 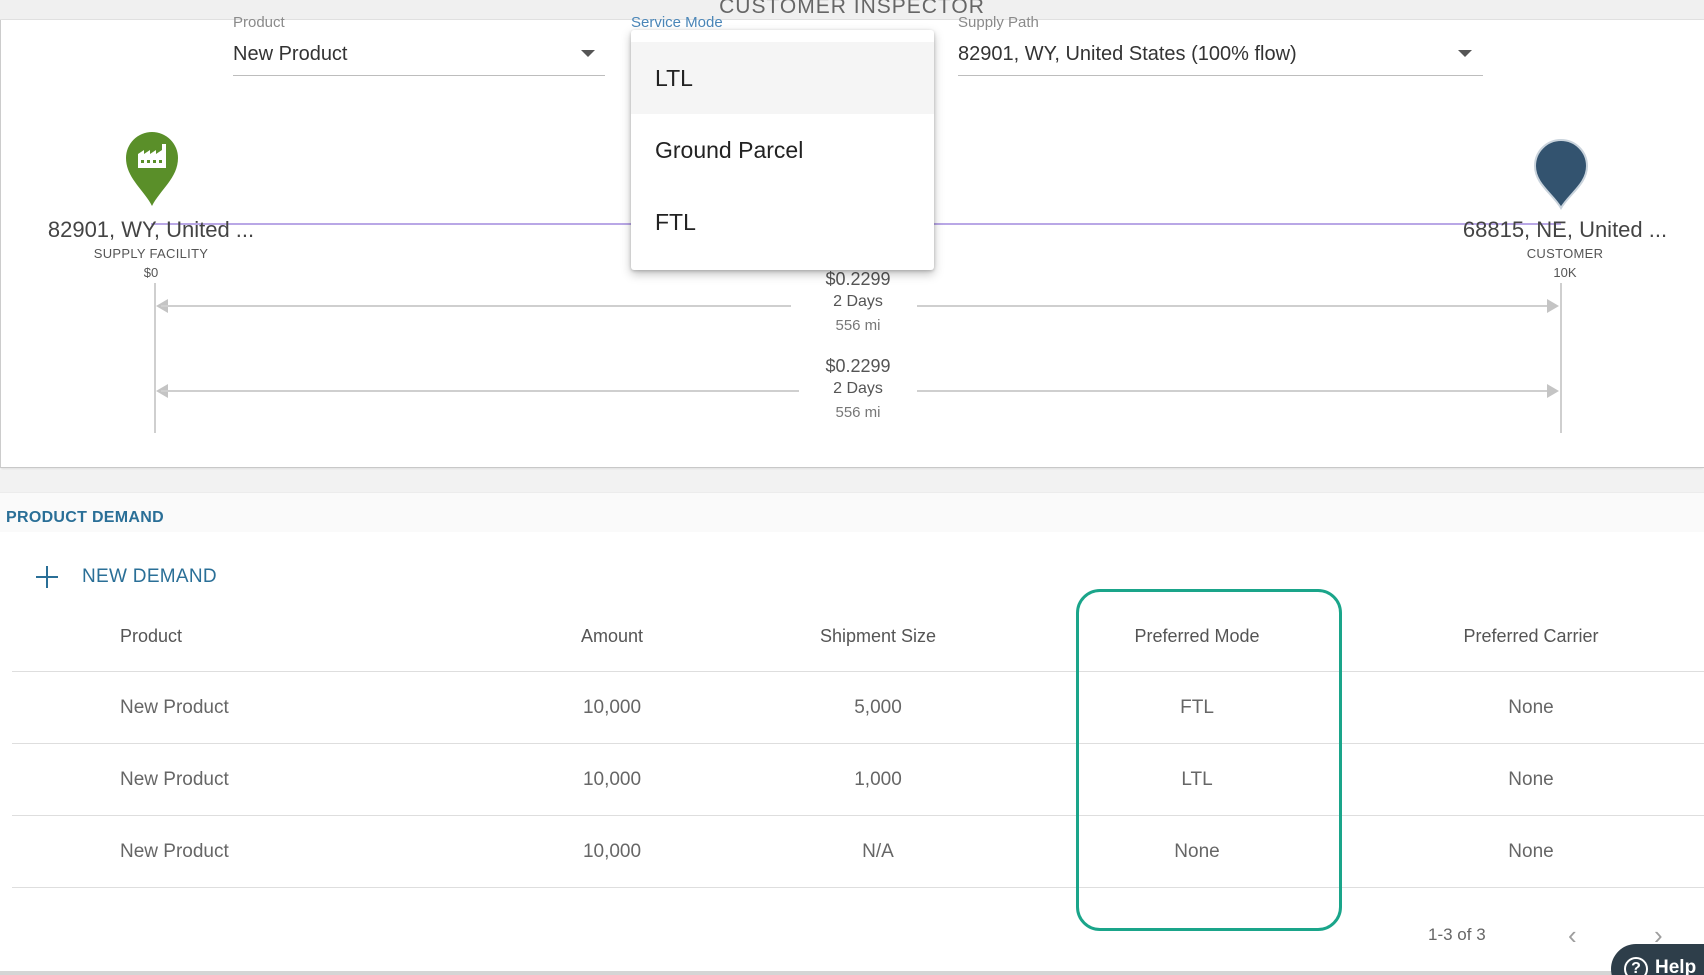 I want to click on product-demand-header: PRODUCT DEMAND, so click(x=852, y=512).